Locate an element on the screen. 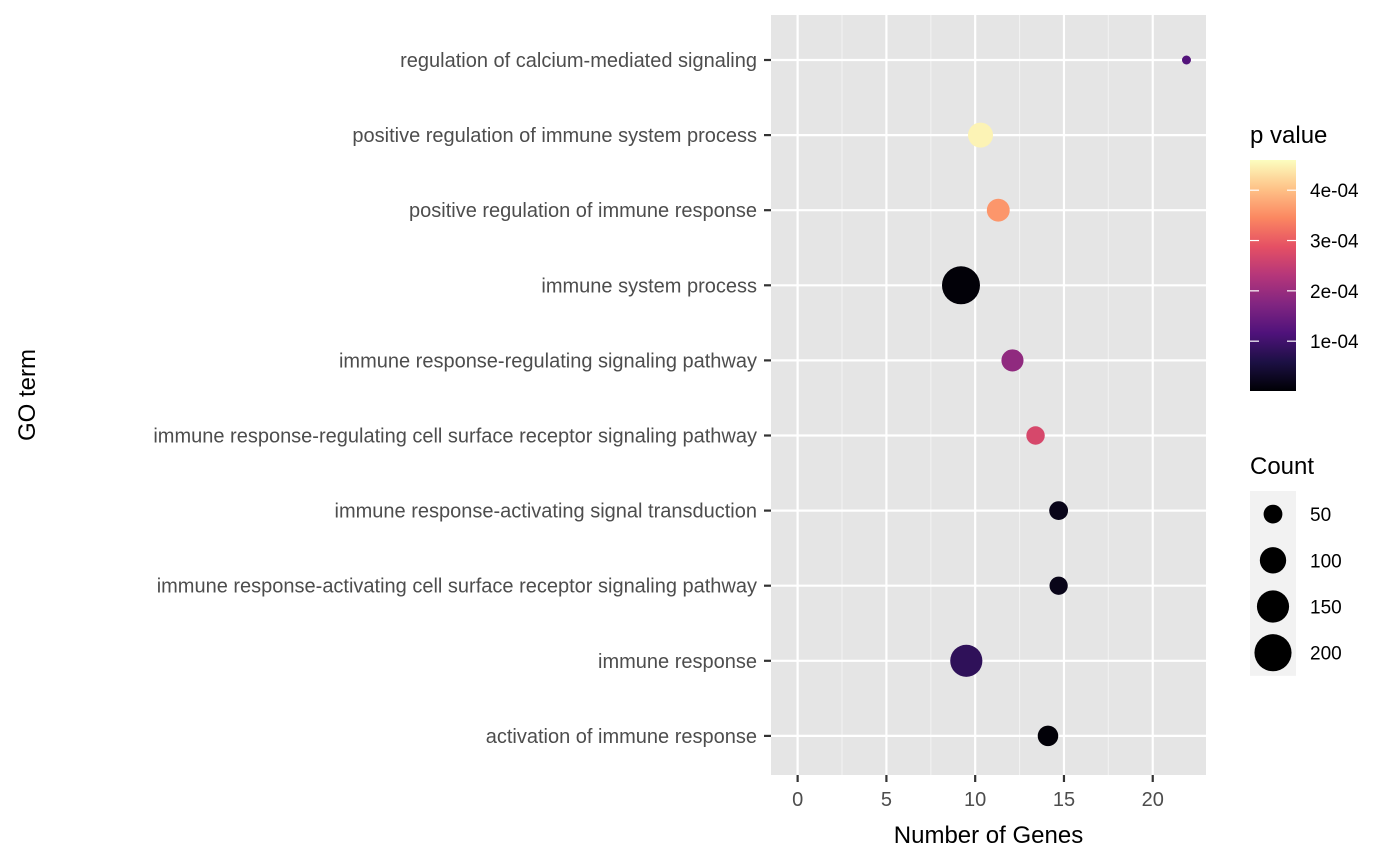 The image size is (1400, 865). p-value-legend-label: 1e-04 is located at coordinates (1334, 342).